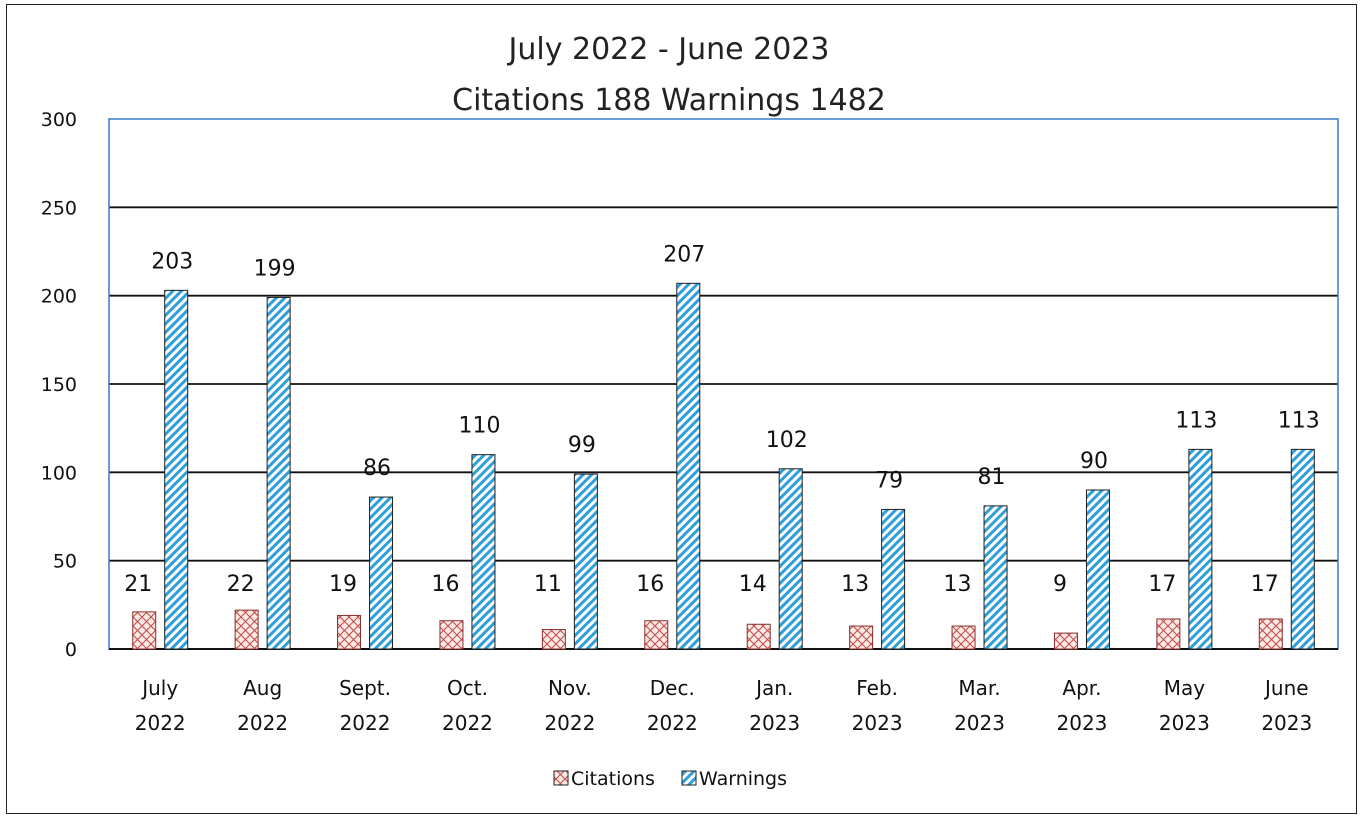 This screenshot has width=1365, height=821. Describe the element at coordinates (548, 584) in the screenshot. I see `data-label-citations: 11` at that location.